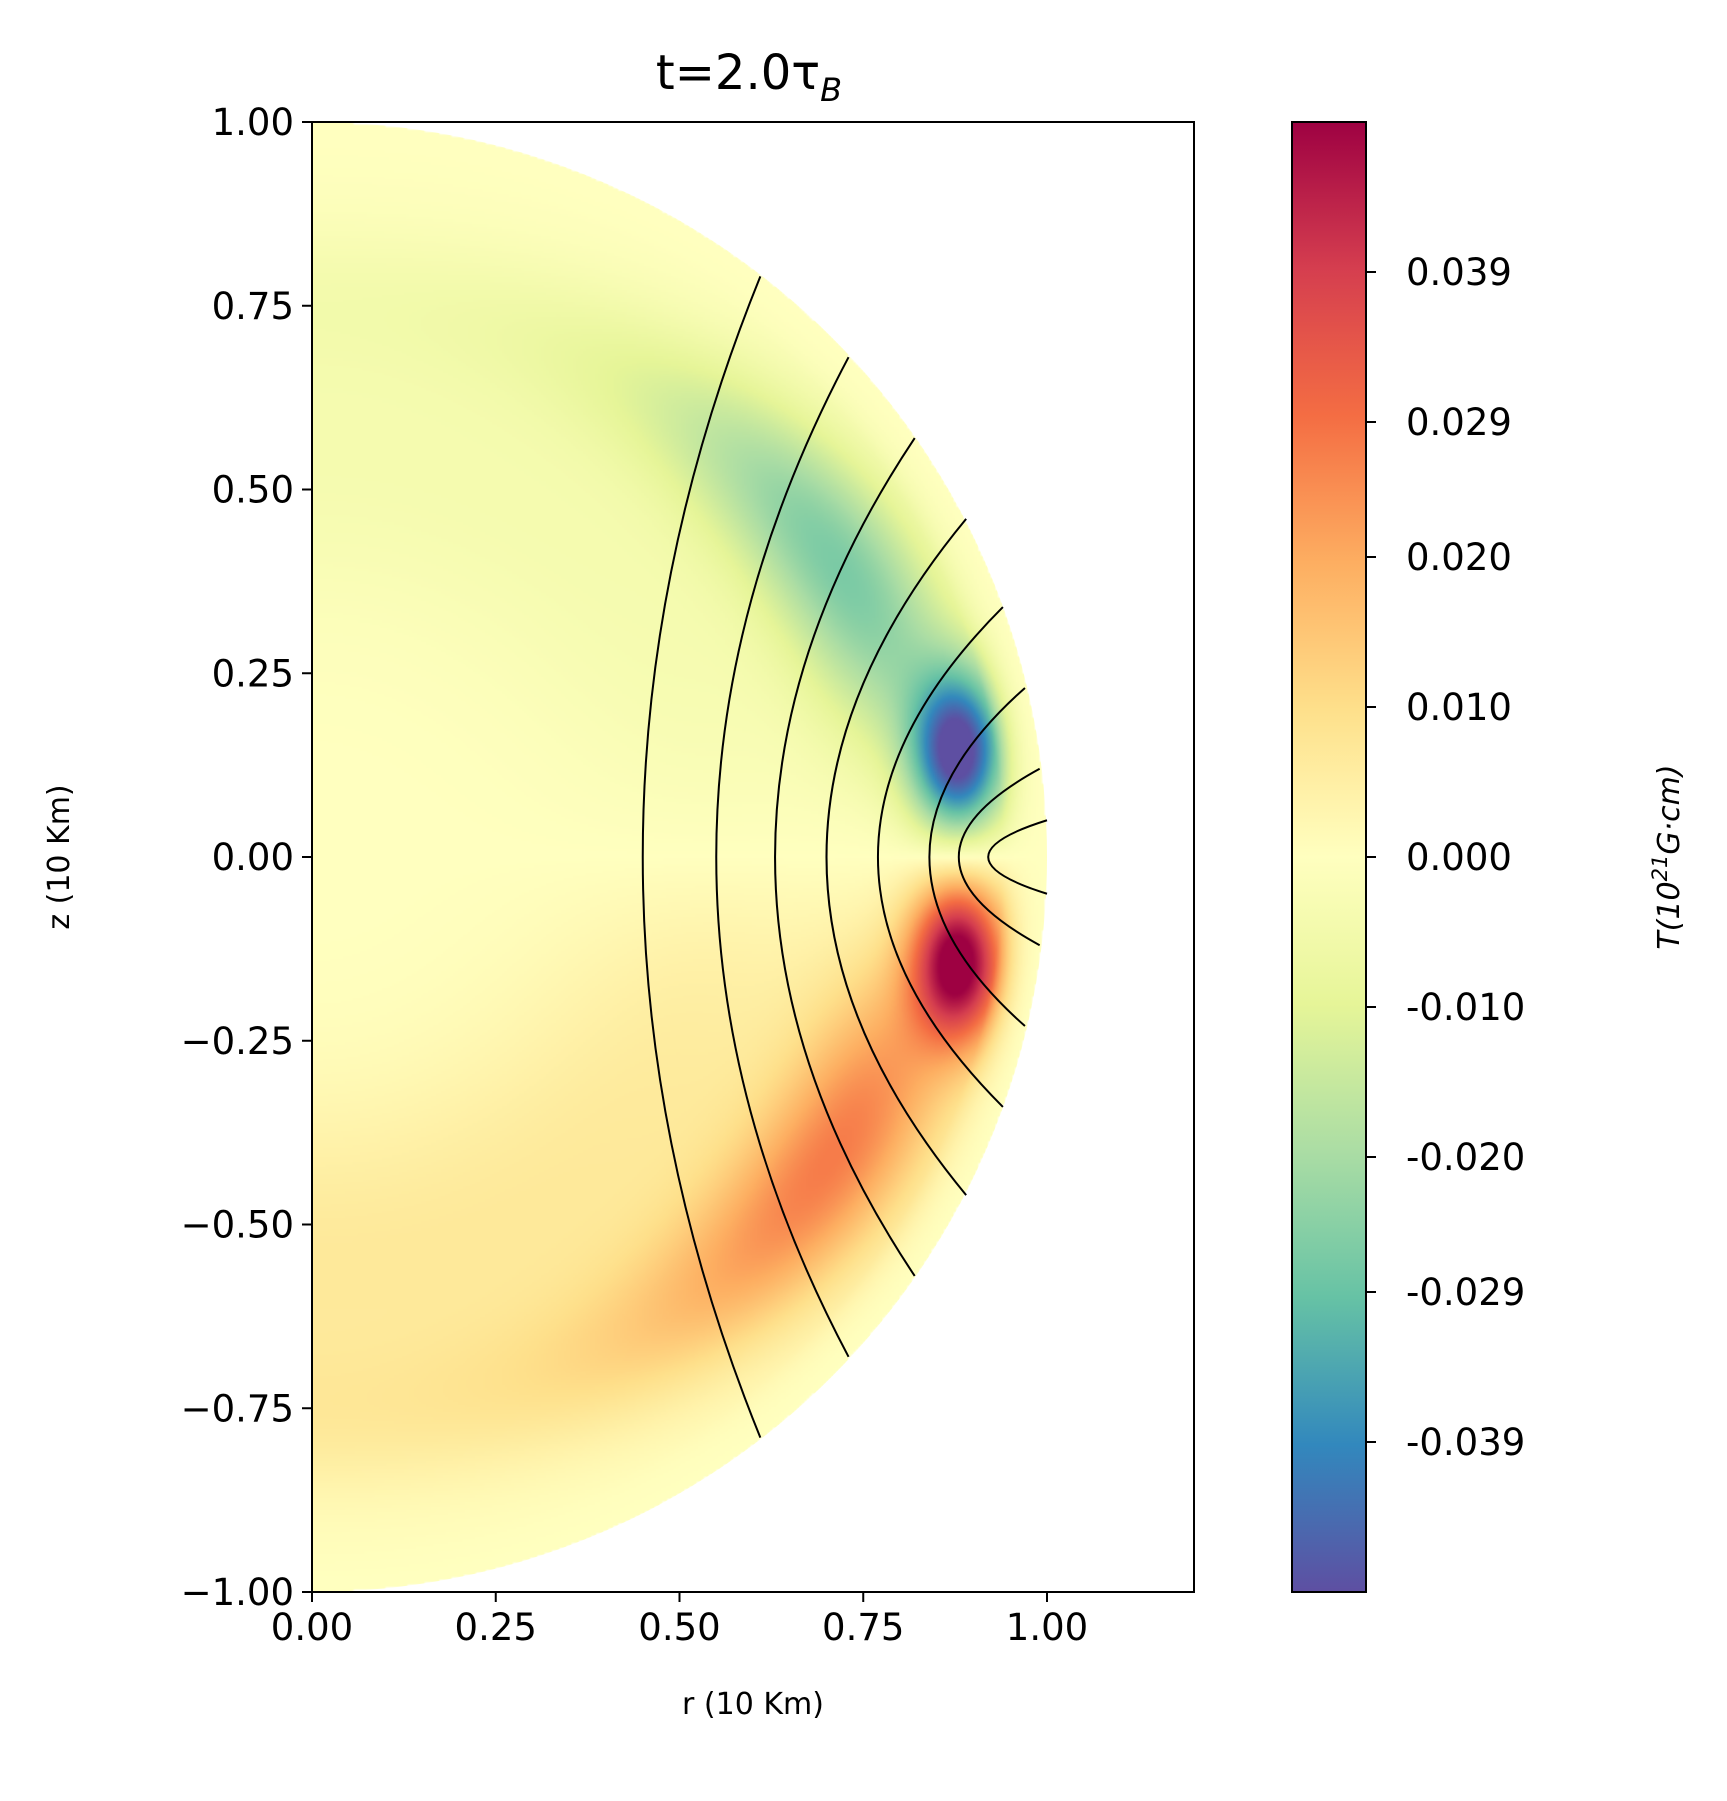 The width and height of the screenshot is (1727, 1801). What do you see at coordinates (496, 1627) in the screenshot?
I see `x-tick-label: 0.25` at bounding box center [496, 1627].